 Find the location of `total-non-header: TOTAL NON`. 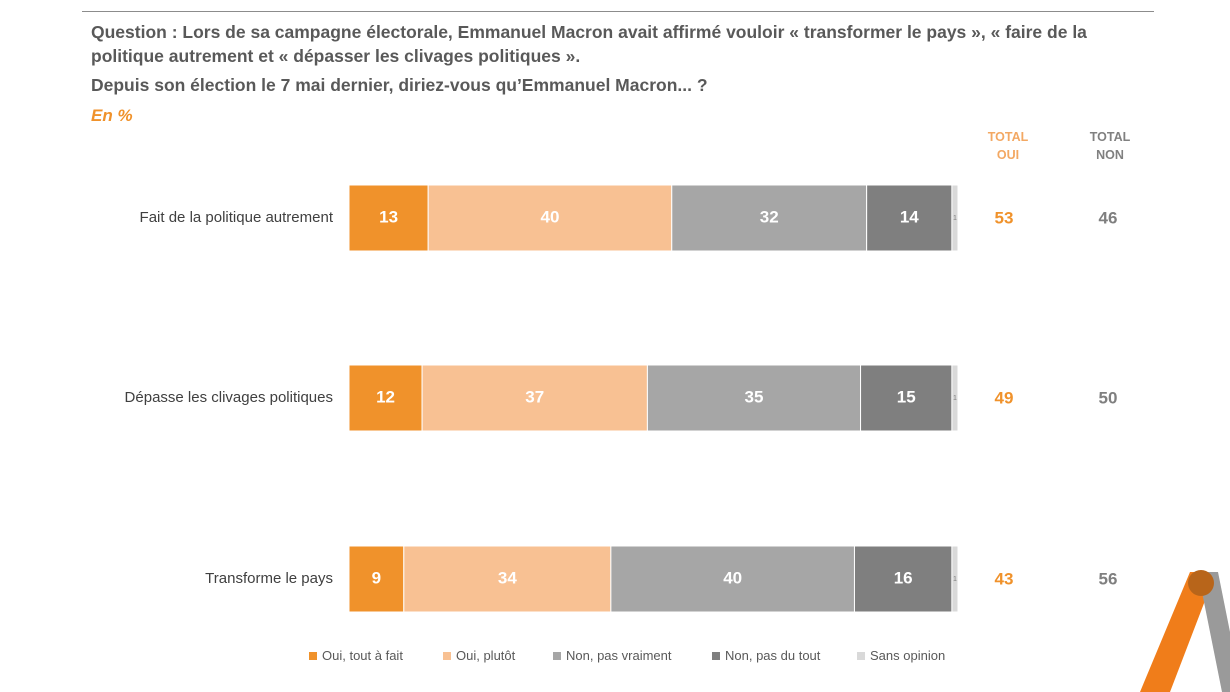

total-non-header: TOTAL NON is located at coordinates (1110, 146).